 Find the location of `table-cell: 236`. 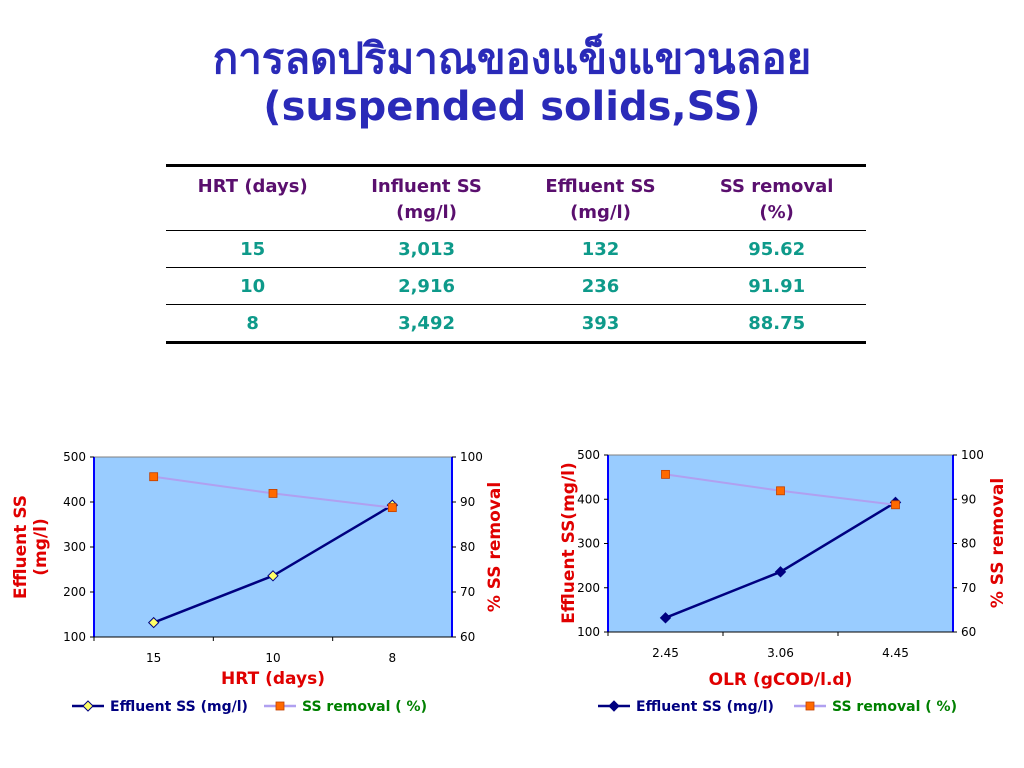

table-cell: 236 is located at coordinates (600, 286).